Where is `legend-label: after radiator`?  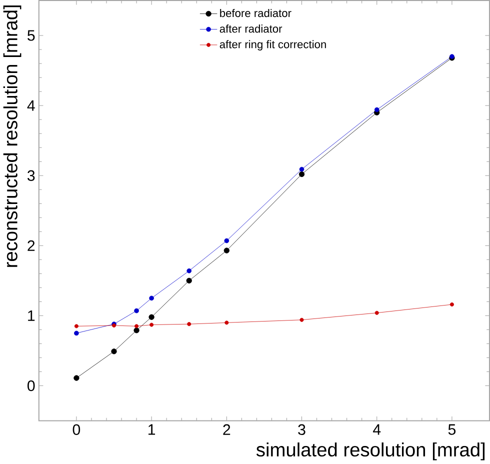
legend-label: after radiator is located at coordinates (251, 28).